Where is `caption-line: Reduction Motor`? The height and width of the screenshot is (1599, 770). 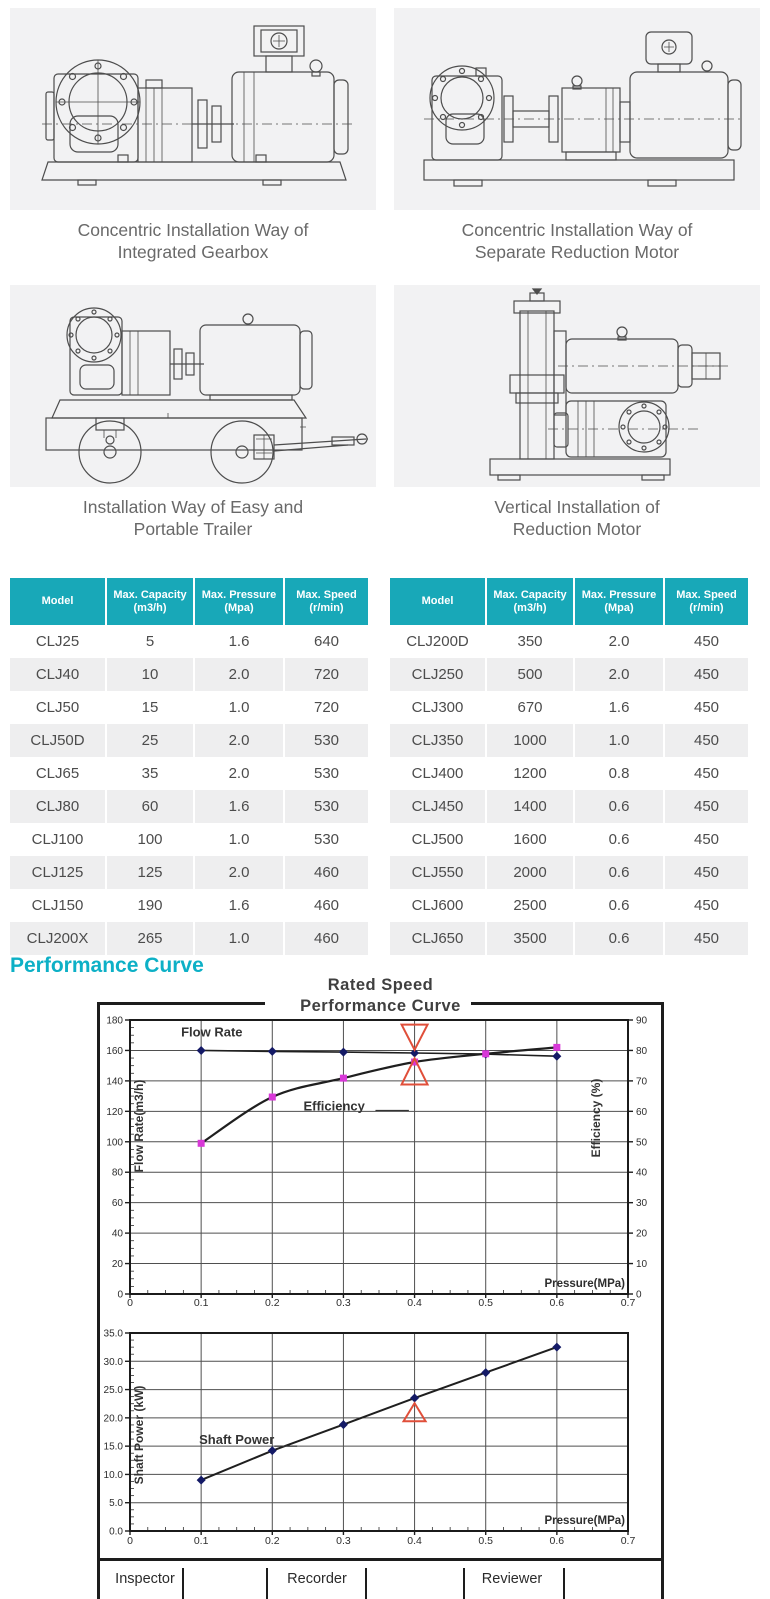 caption-line: Reduction Motor is located at coordinates (577, 529).